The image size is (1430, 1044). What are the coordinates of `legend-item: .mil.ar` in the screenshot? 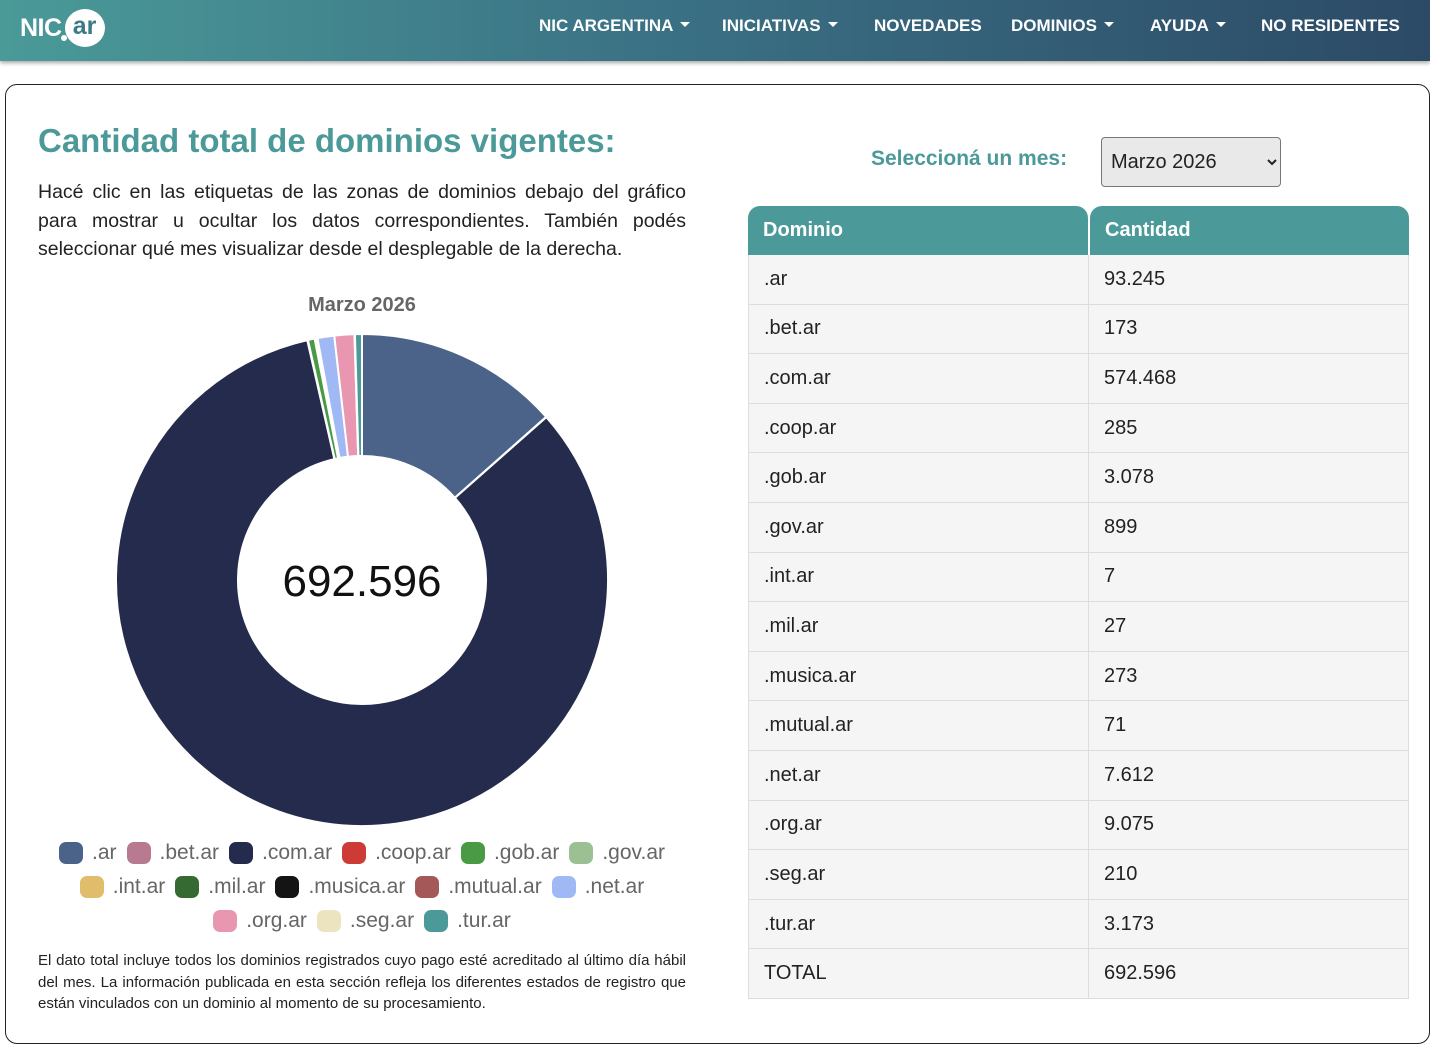 It's located at (220, 887).